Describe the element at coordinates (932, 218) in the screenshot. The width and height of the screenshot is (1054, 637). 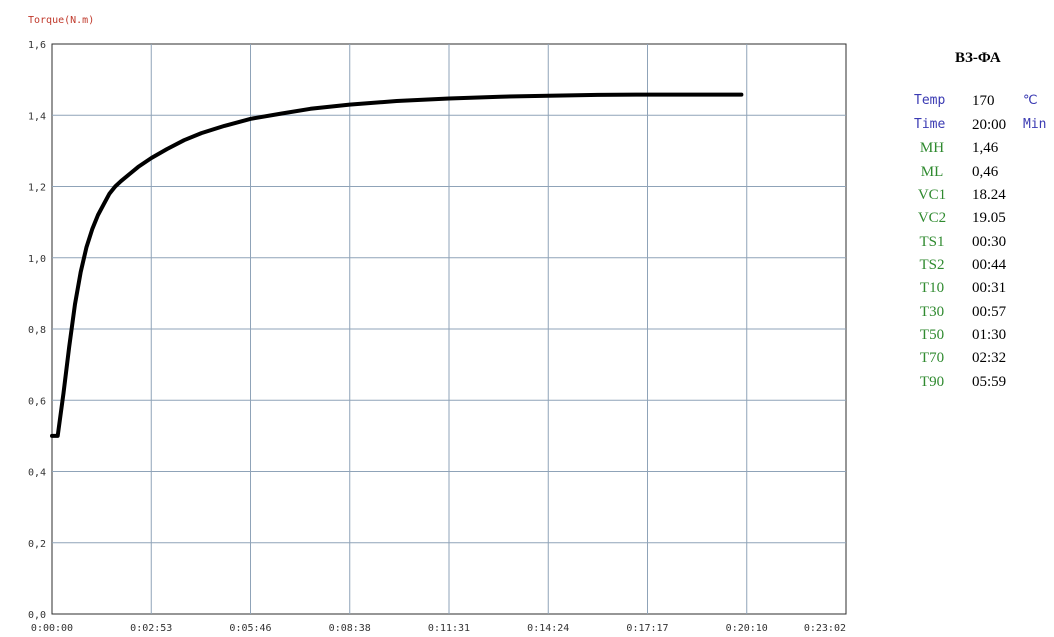
I see `result-label: VC2` at that location.